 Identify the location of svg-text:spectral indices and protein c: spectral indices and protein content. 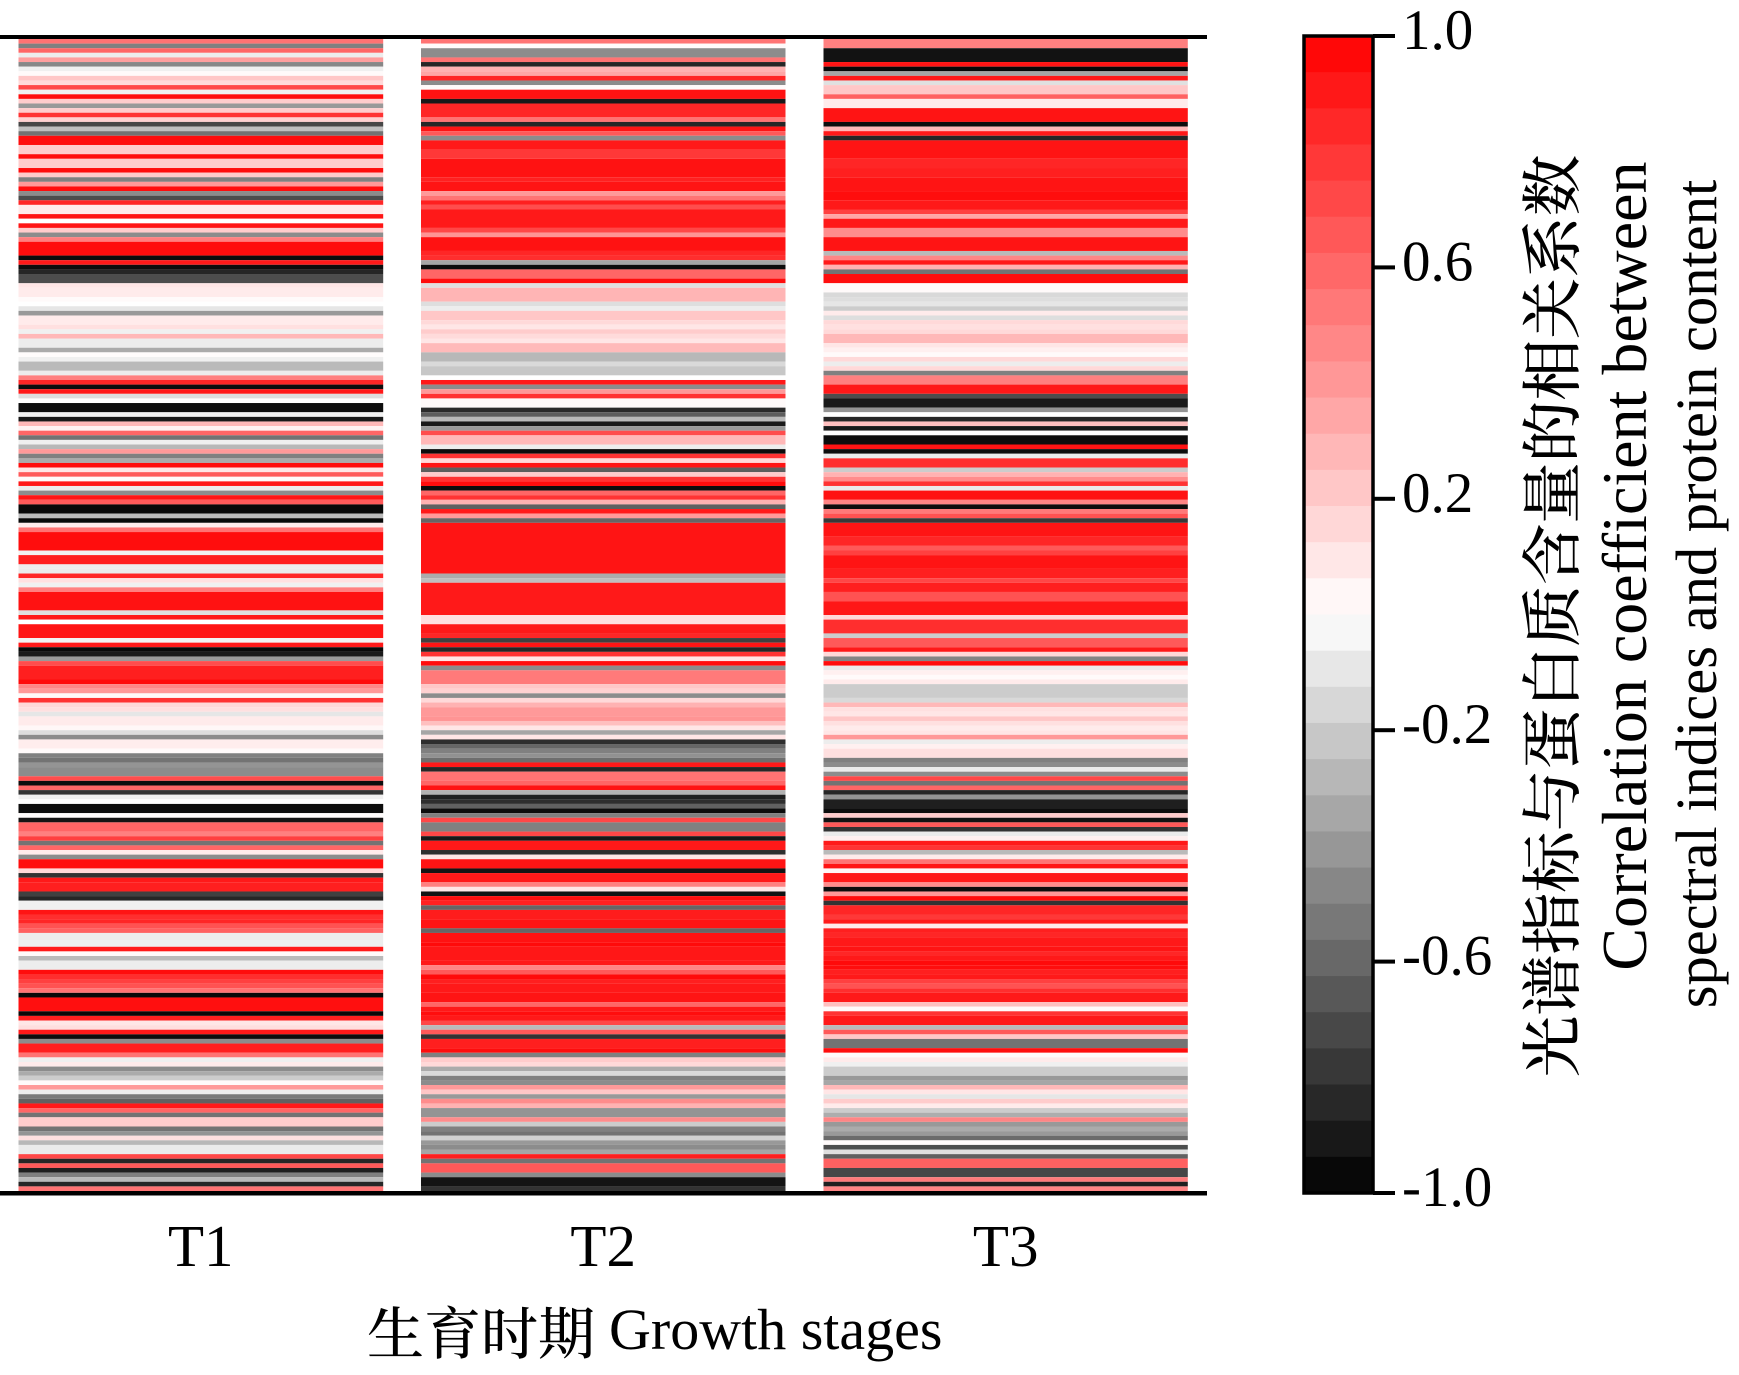
(1696, 594).